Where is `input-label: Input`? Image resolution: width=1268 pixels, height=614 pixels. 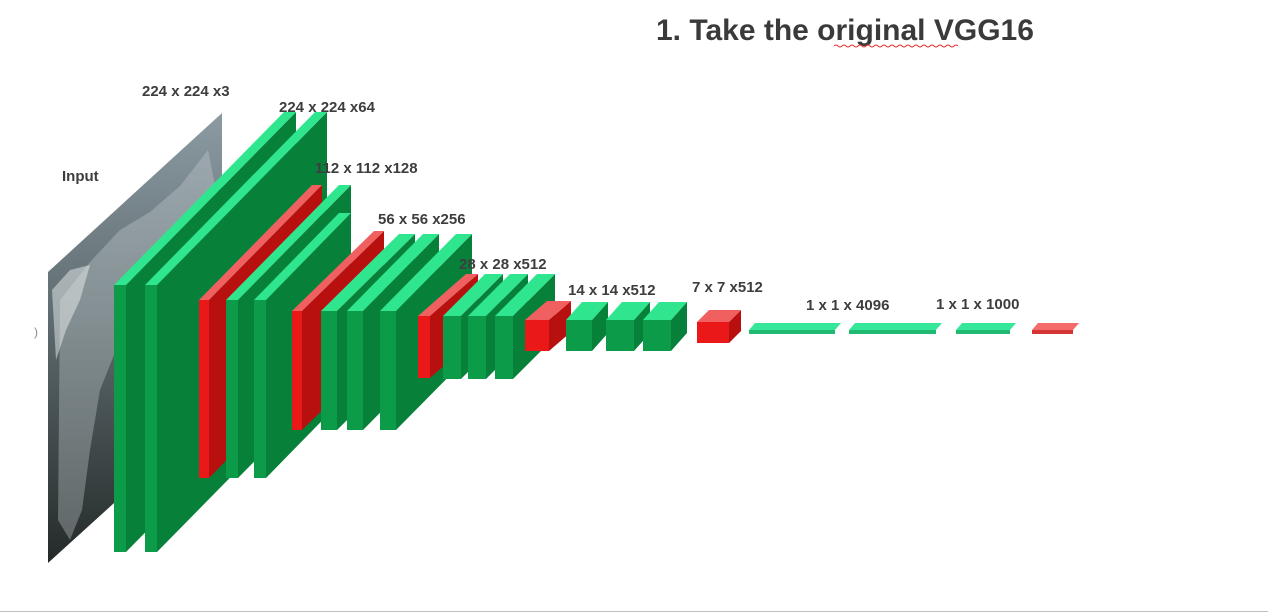 input-label: Input is located at coordinates (80, 176).